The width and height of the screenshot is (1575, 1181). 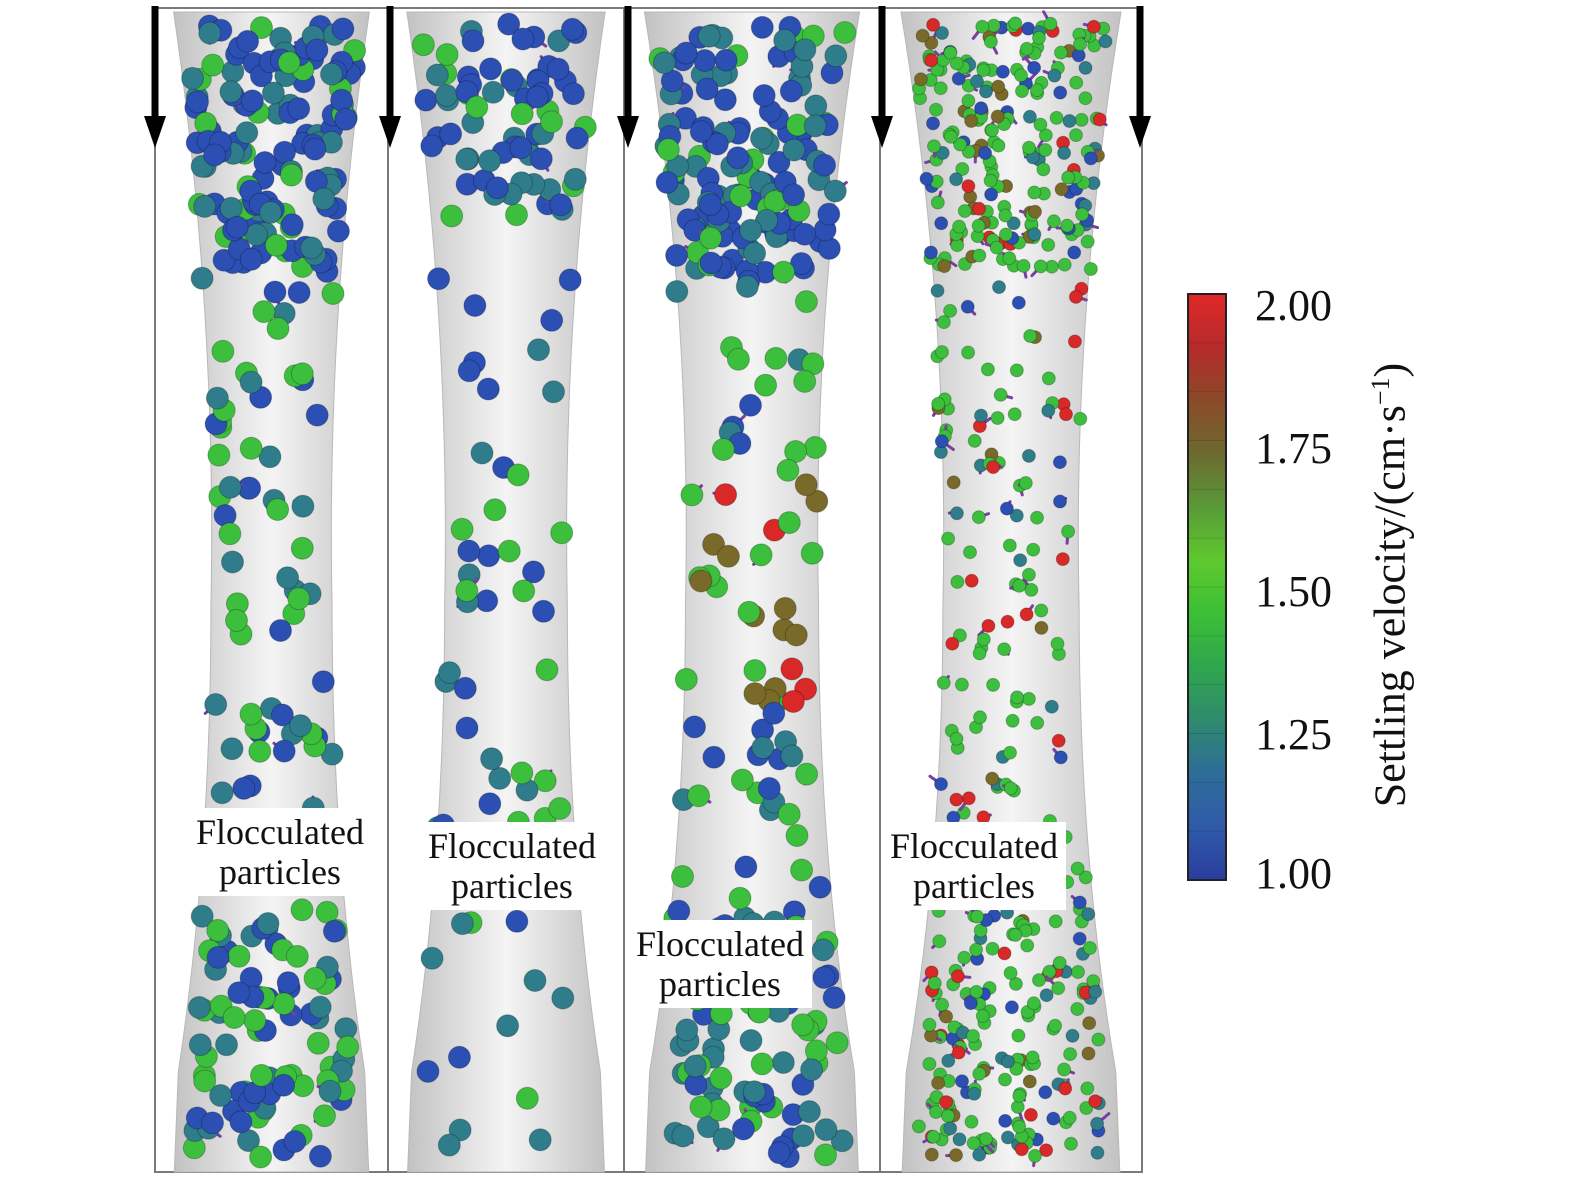 I want to click on panel-4-label: Flocculated particles, so click(x=974, y=866).